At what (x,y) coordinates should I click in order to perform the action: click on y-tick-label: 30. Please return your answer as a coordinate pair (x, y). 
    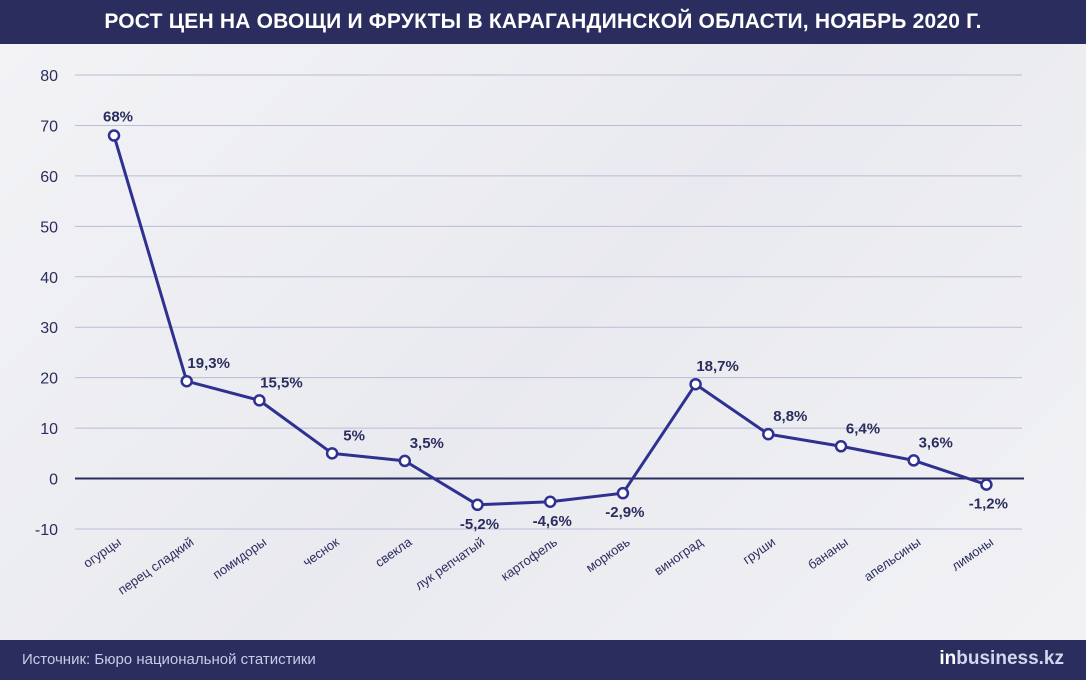
    Looking at the image, I should click on (49, 328).